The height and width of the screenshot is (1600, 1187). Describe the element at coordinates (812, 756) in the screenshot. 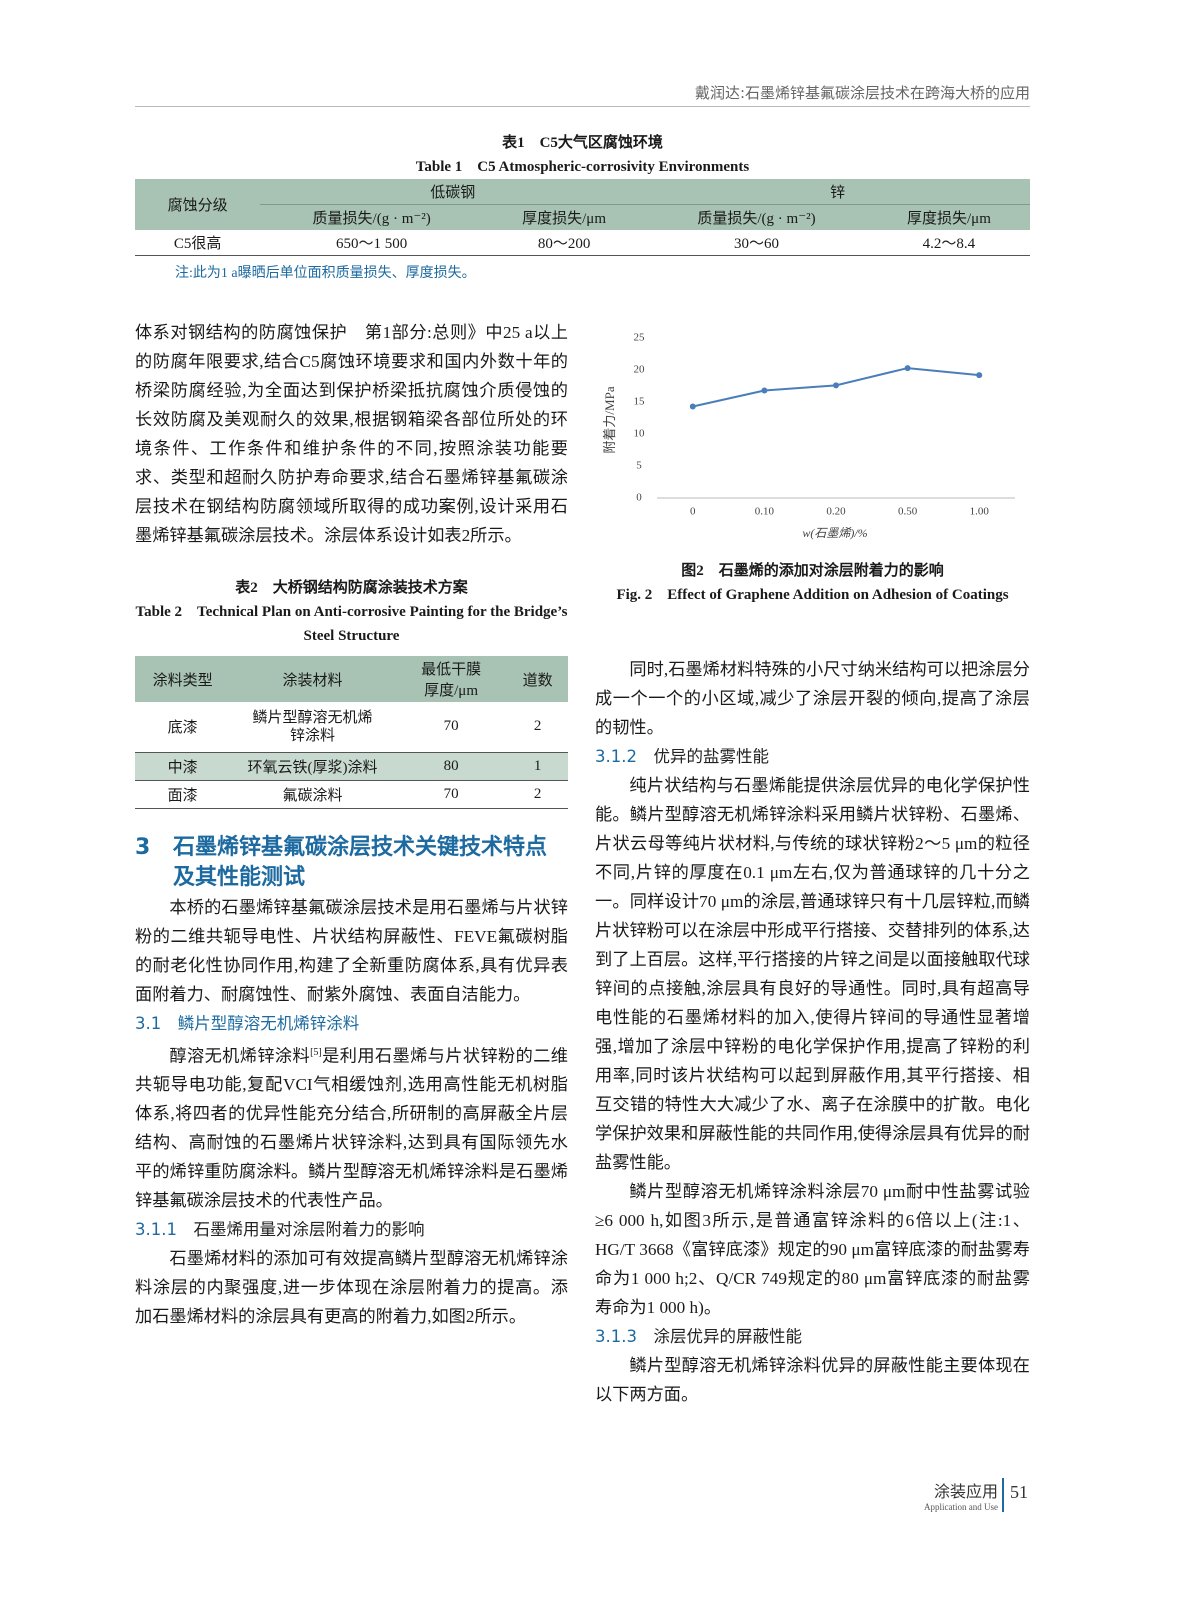

I see `subsection-heading: 3.1.2 优异的盐雾性能` at that location.